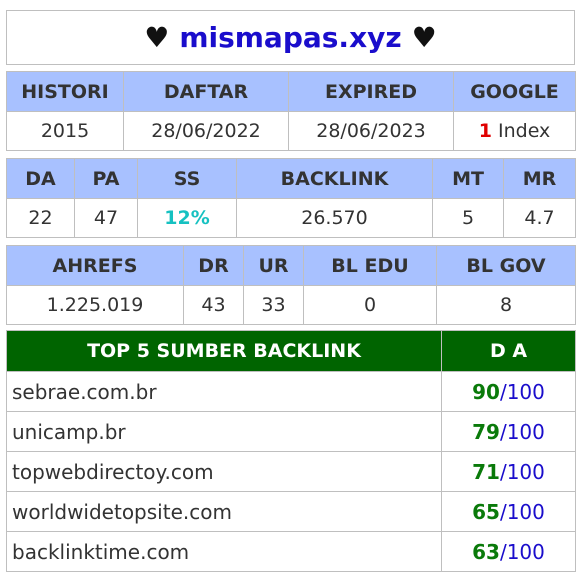  Describe the element at coordinates (370, 305) in the screenshot. I see `value-bl-edu: 0` at that location.